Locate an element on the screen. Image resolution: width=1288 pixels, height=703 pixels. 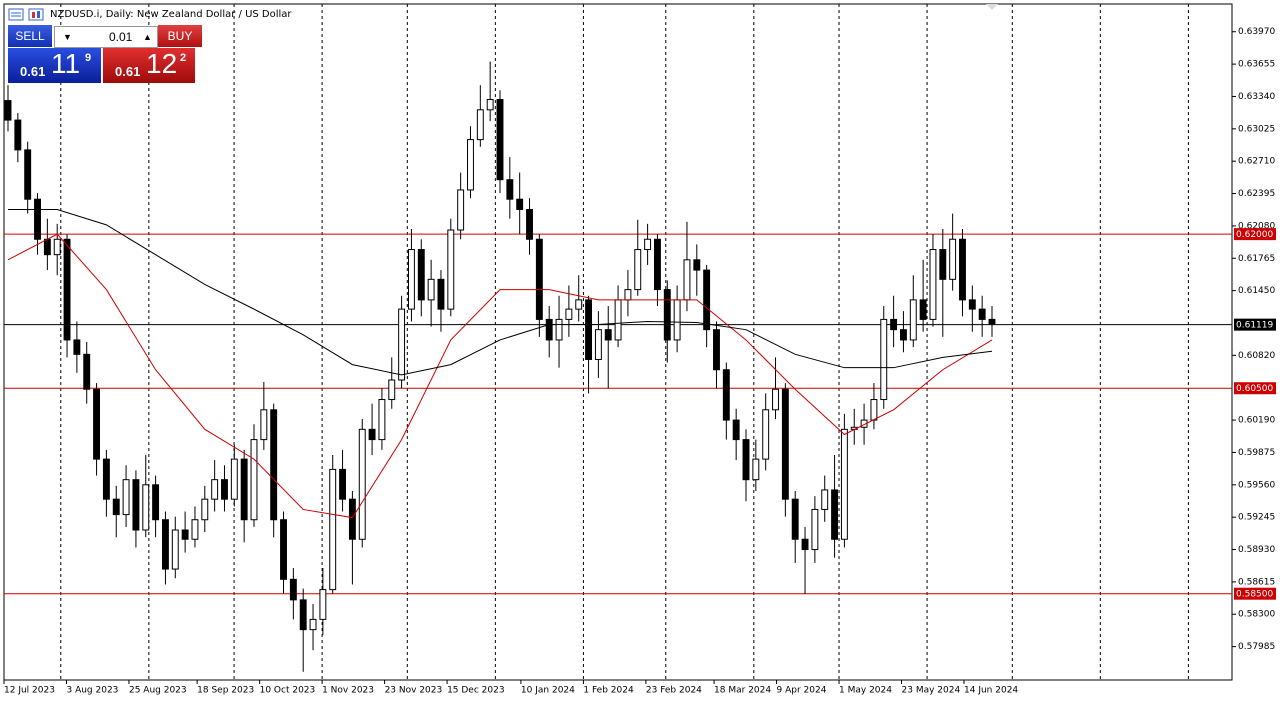
y-tick-label: 0.59560 is located at coordinates (1256, 485).